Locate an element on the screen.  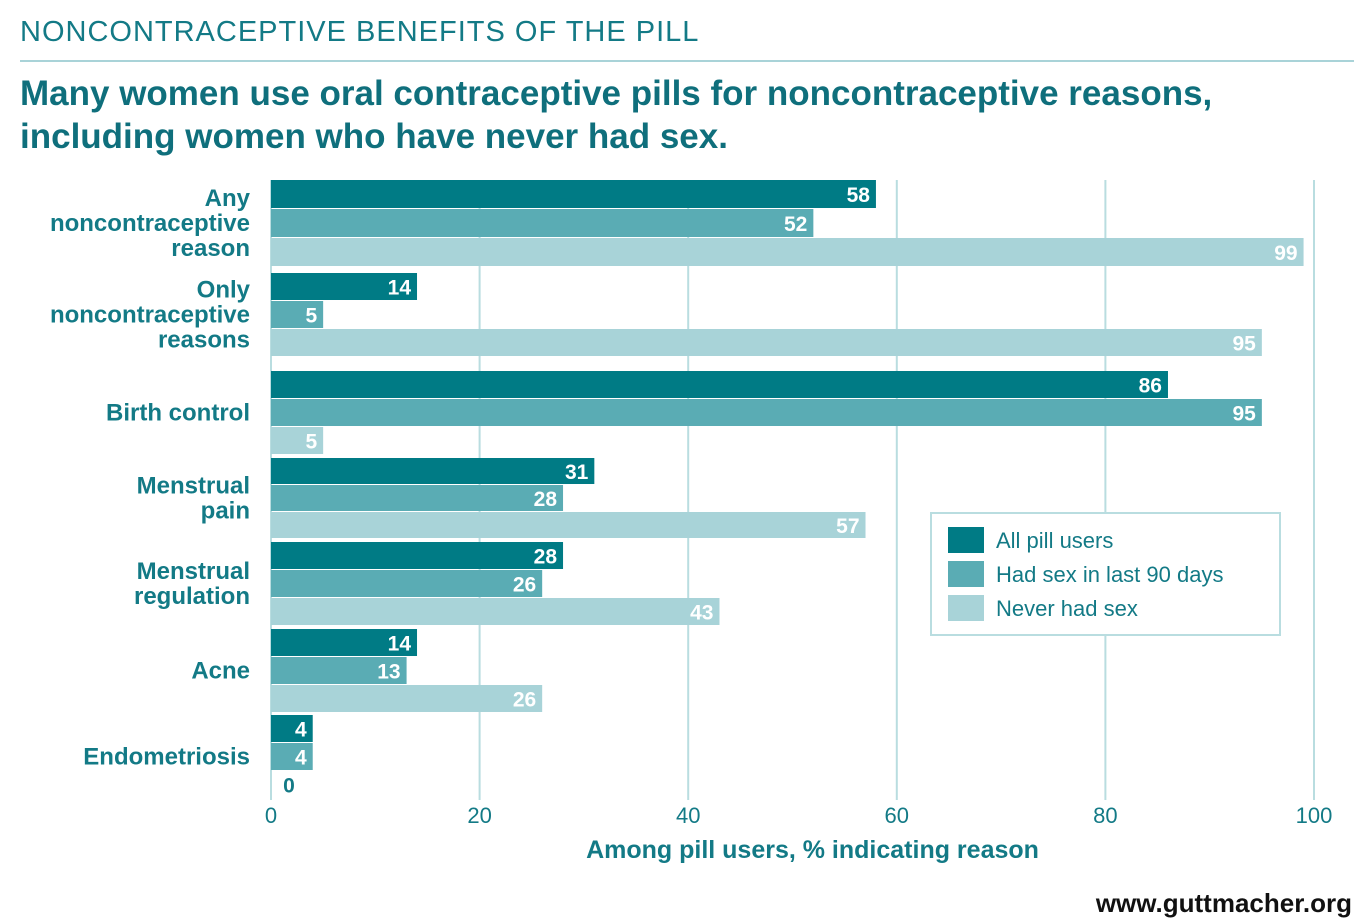
data-label: 52 is located at coordinates (795, 224).